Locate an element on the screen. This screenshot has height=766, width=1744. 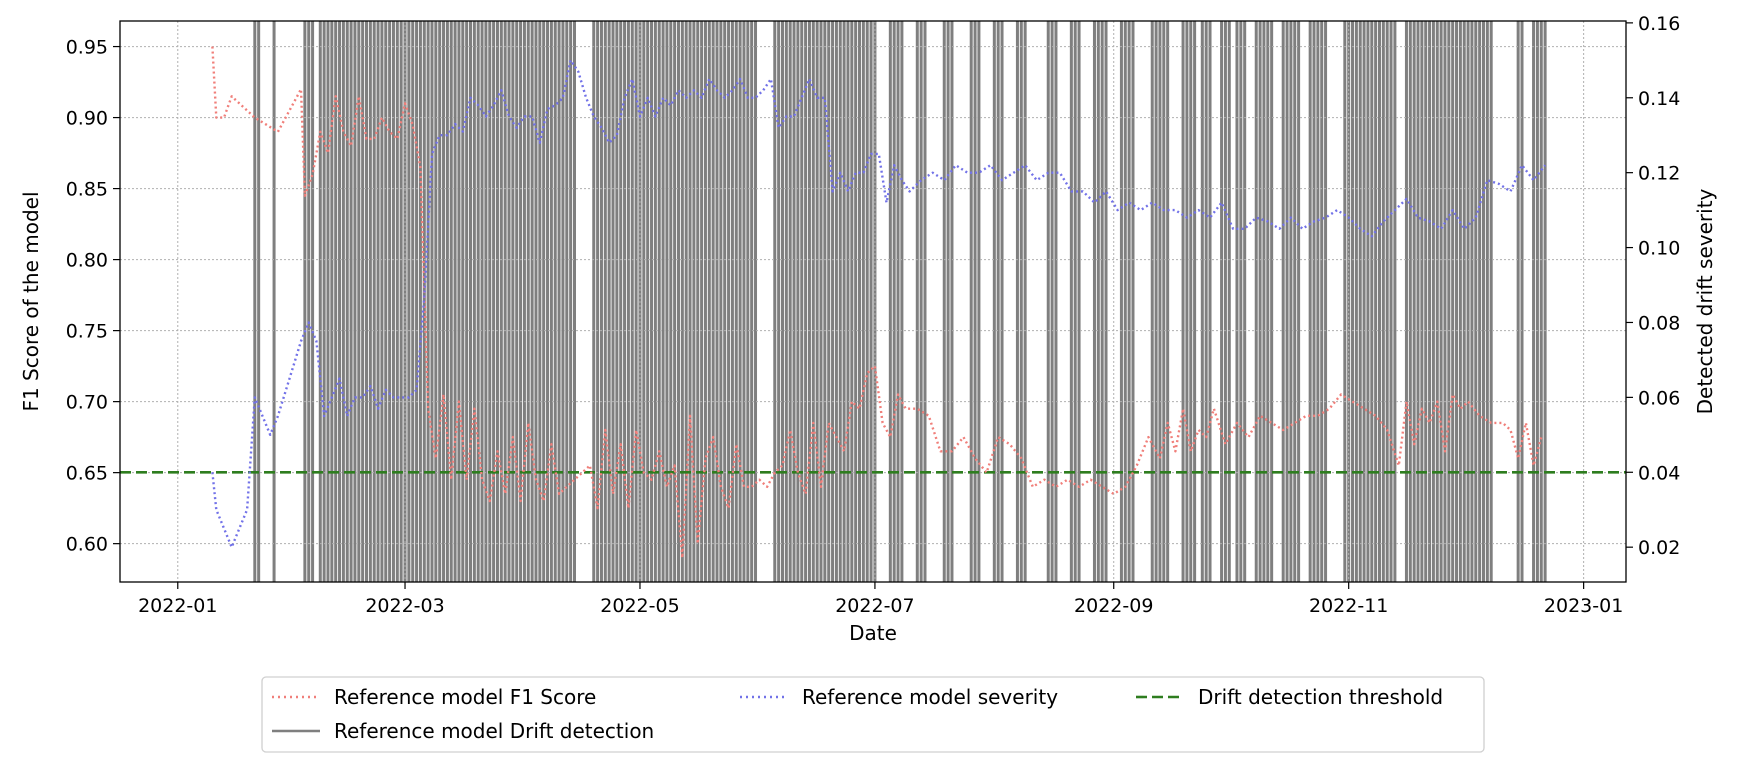
y-right-axis-label: Detected drift severity is located at coordinates (1705, 301).